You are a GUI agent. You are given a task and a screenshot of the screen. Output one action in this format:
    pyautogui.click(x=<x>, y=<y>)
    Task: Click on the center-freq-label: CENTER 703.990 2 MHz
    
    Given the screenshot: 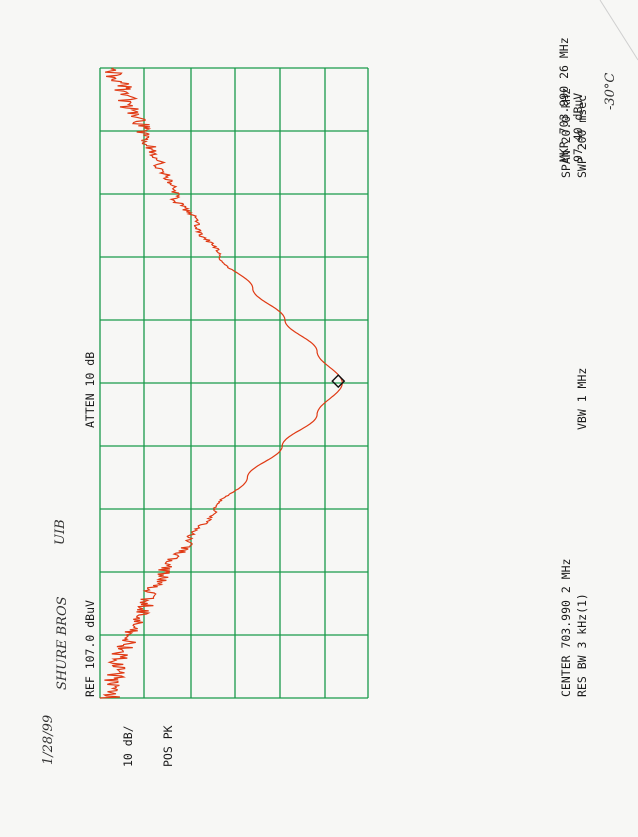 What is the action you would take?
    pyautogui.click(x=566, y=628)
    